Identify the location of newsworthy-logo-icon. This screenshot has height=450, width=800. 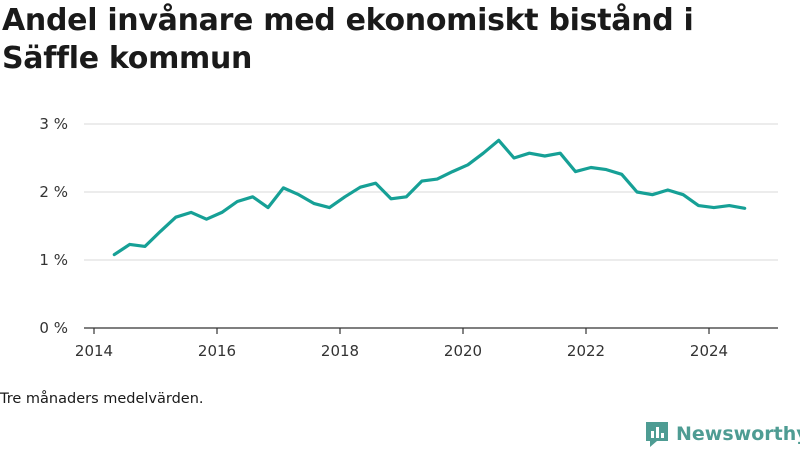
(657, 434).